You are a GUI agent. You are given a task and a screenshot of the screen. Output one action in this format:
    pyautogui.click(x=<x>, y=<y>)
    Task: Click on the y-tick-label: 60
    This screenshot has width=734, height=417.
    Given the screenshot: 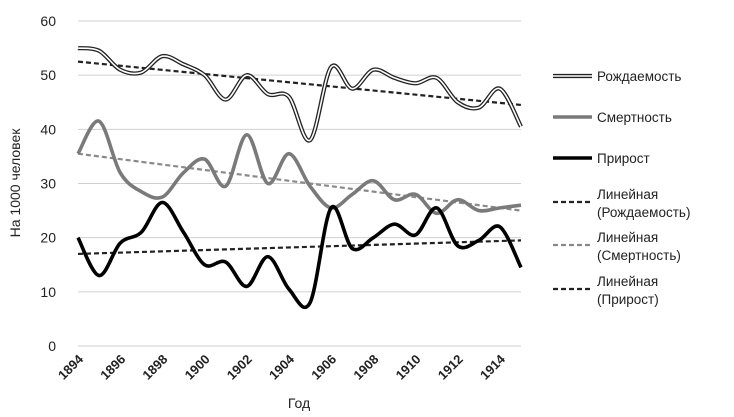 What is the action you would take?
    pyautogui.click(x=48, y=21)
    